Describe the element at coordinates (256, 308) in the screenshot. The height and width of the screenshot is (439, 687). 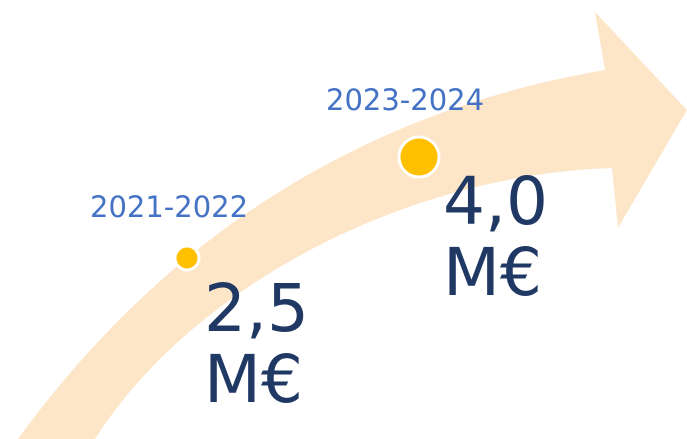
I see `amount-value-1: 2,5` at that location.